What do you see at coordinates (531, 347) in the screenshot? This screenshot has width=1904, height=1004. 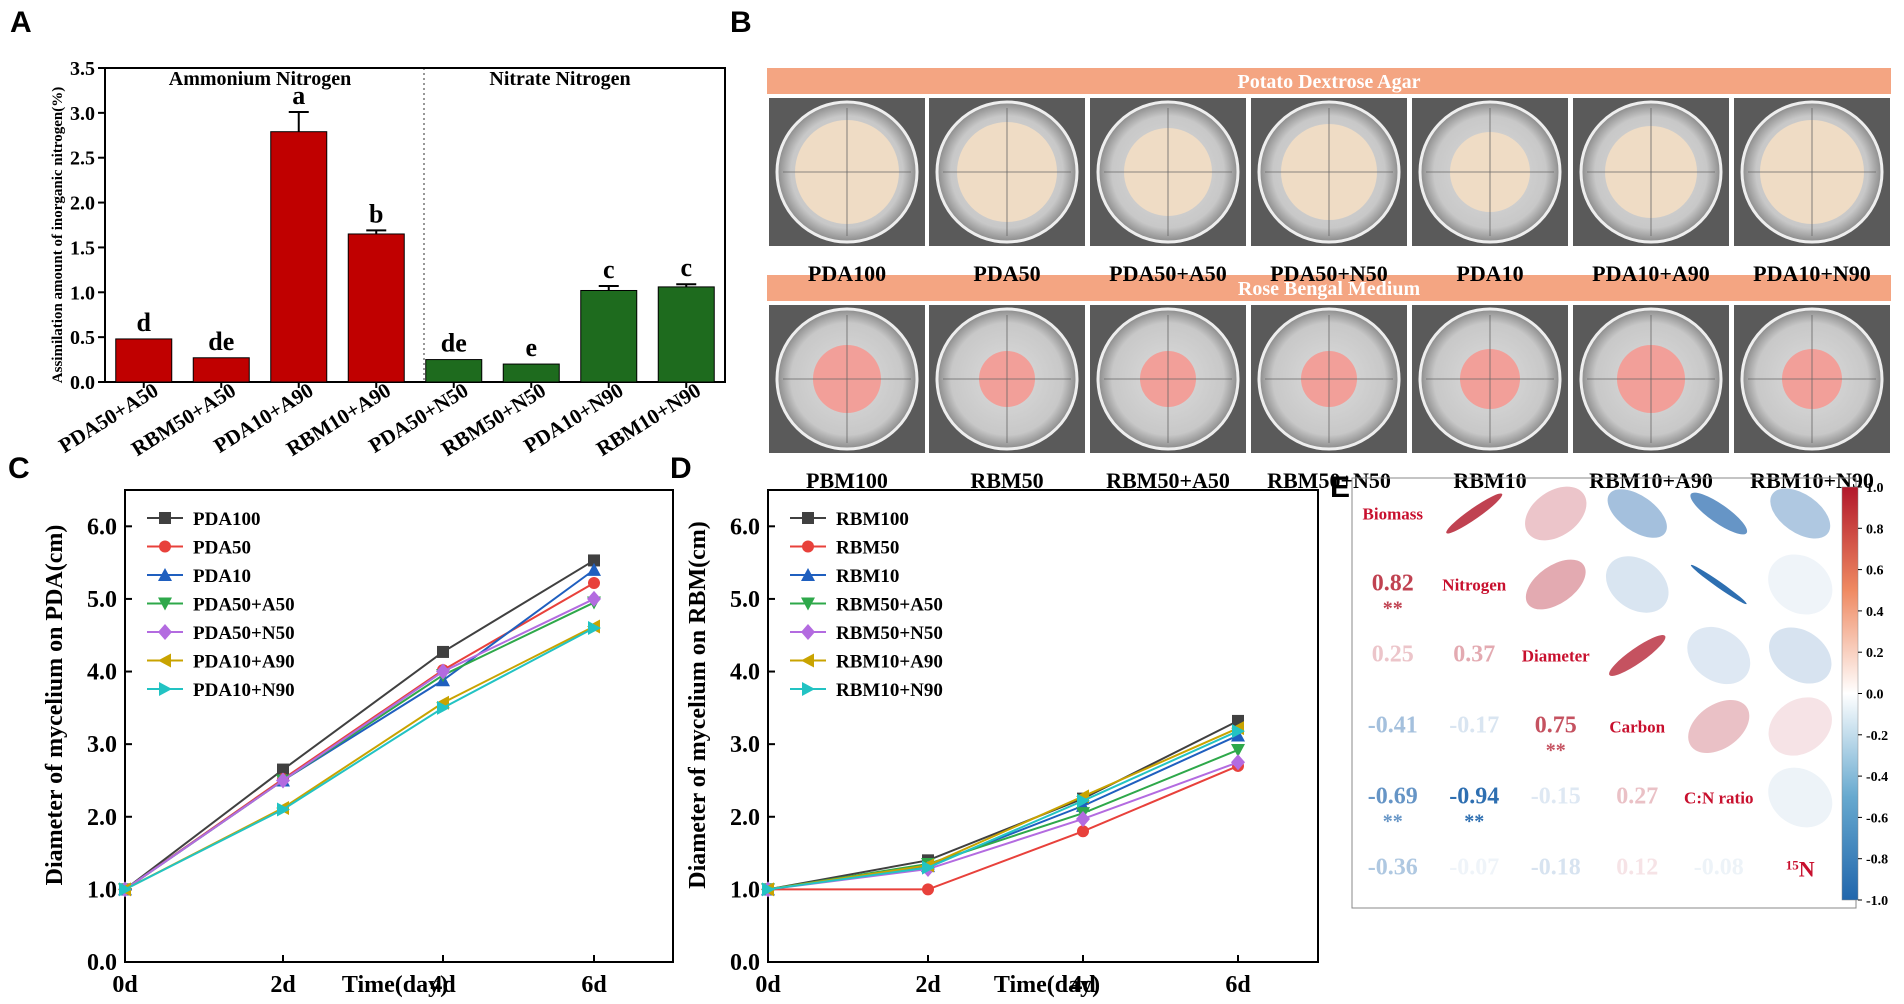 I see `significance-letter: e` at bounding box center [531, 347].